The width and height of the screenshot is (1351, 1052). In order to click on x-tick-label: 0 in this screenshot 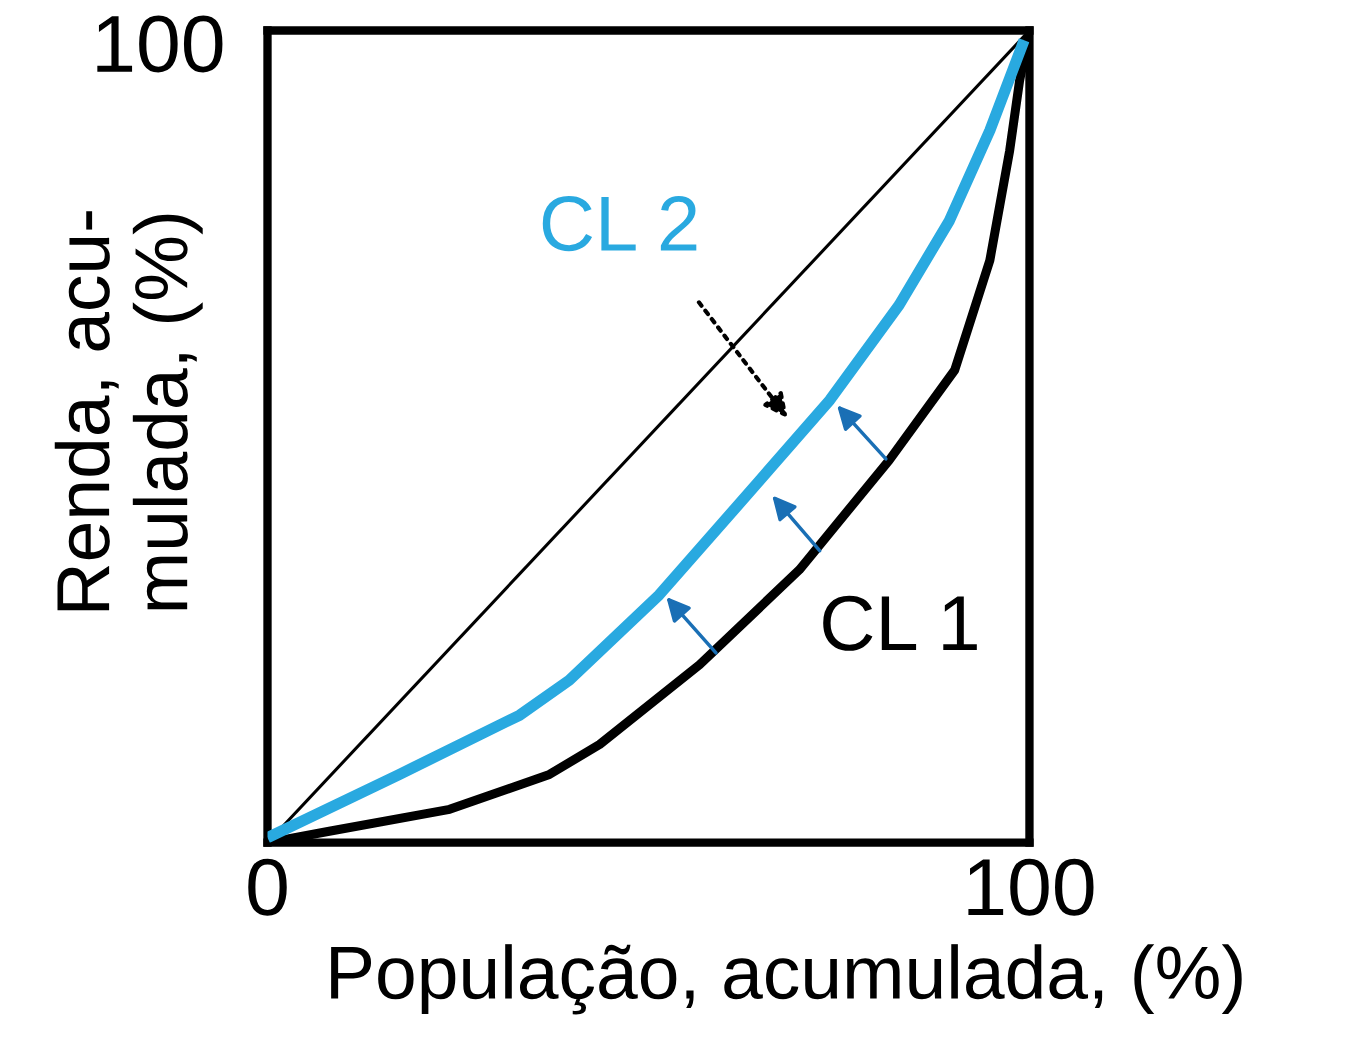, I will do `click(267, 887)`.